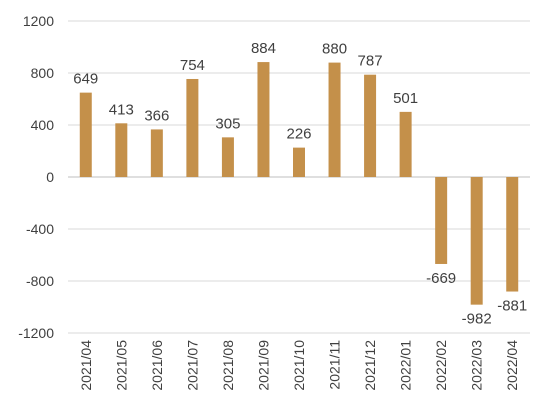 The image size is (550, 416). Describe the element at coordinates (157, 365) in the screenshot. I see `x-tick-label: 2021/06` at that location.